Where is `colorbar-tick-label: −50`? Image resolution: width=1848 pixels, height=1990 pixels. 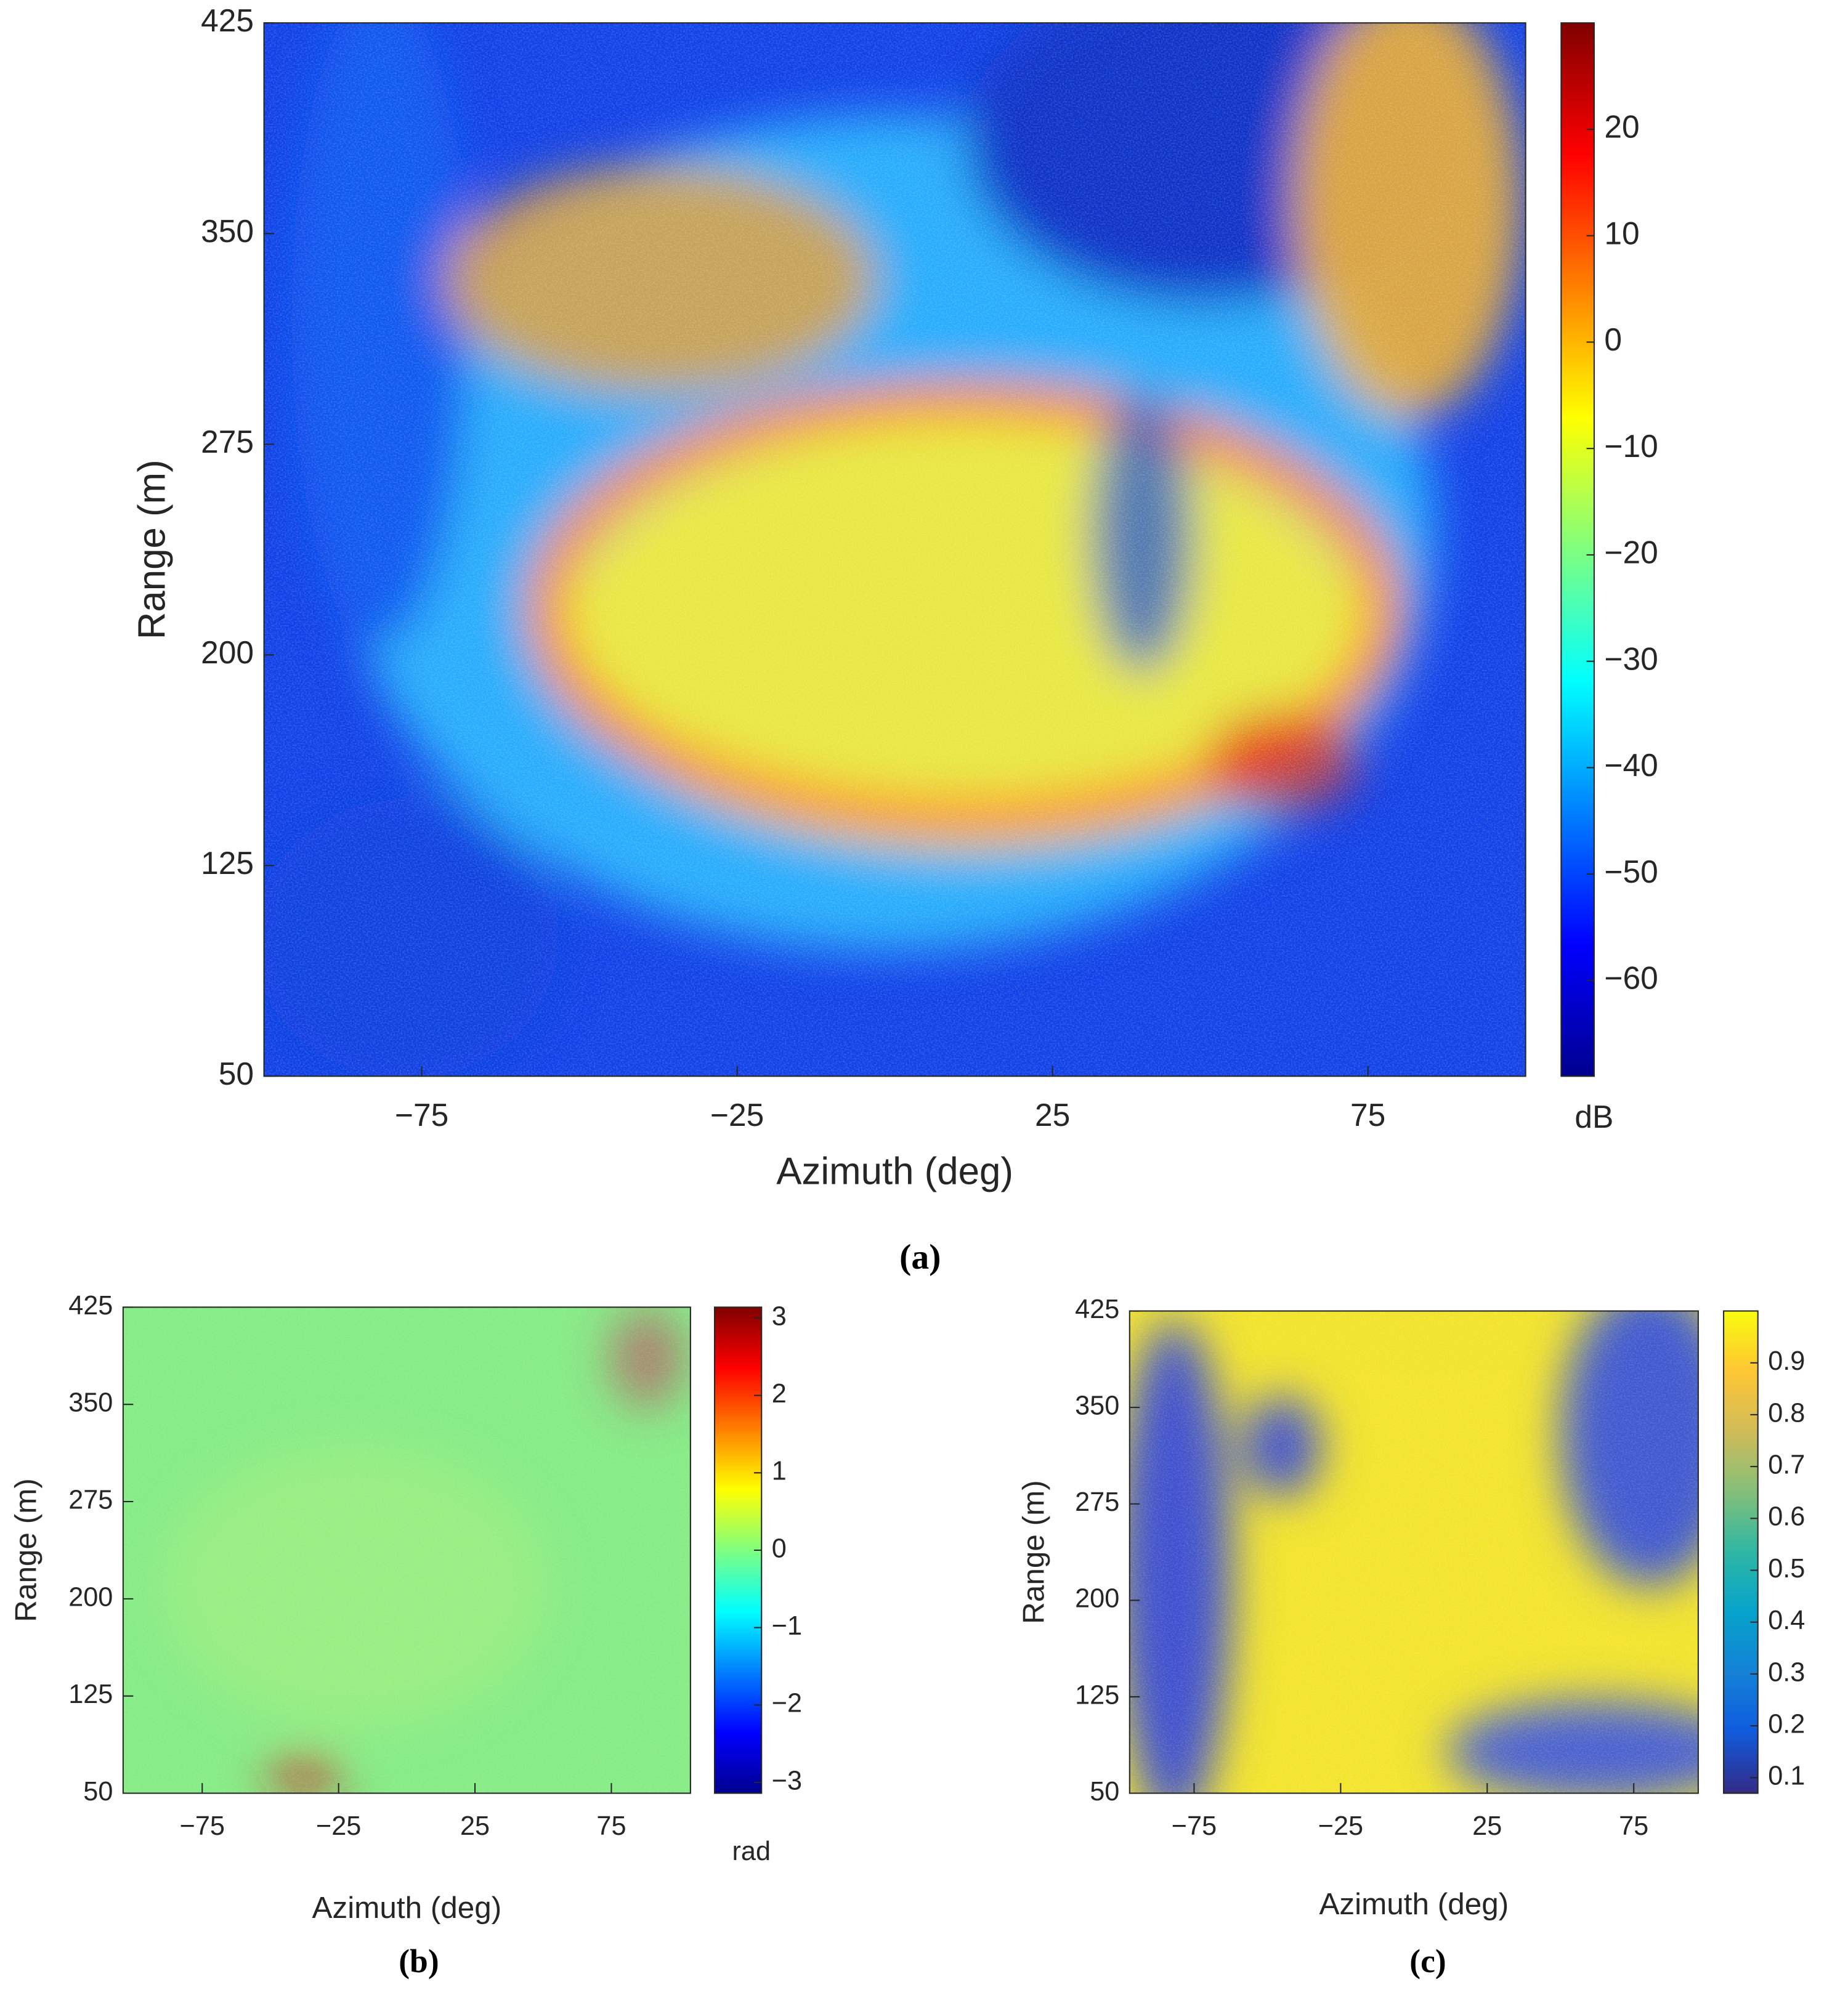
colorbar-tick-label: −50 is located at coordinates (1631, 871).